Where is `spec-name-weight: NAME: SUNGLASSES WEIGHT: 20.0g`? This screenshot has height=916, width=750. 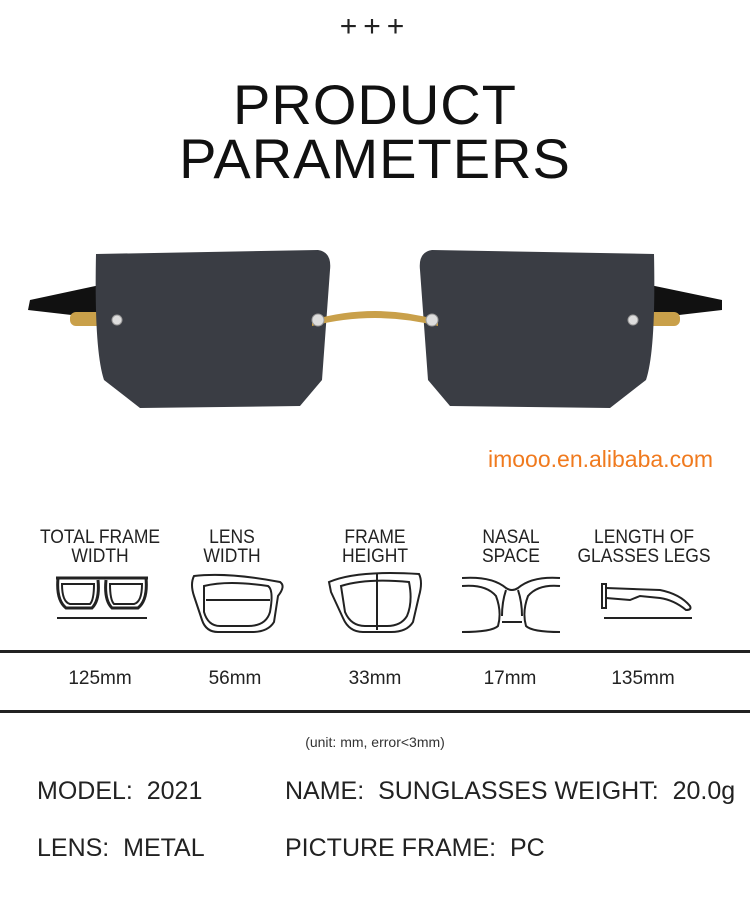
spec-name-weight: NAME: SUNGLASSES WEIGHT: 20.0g is located at coordinates (510, 791).